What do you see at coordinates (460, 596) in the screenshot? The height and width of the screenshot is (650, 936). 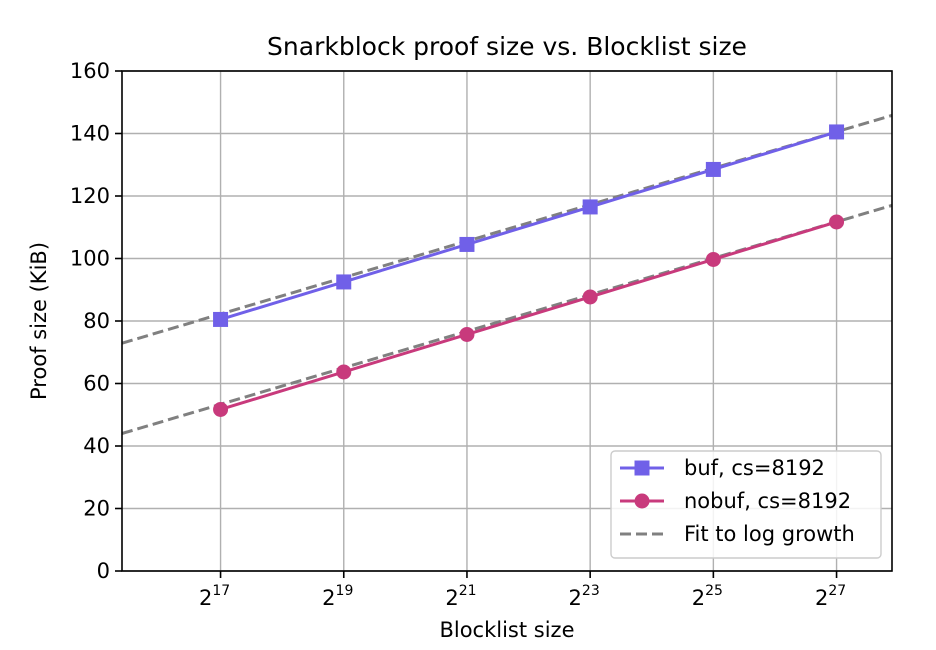 I see `x-tick-label: 221` at bounding box center [460, 596].